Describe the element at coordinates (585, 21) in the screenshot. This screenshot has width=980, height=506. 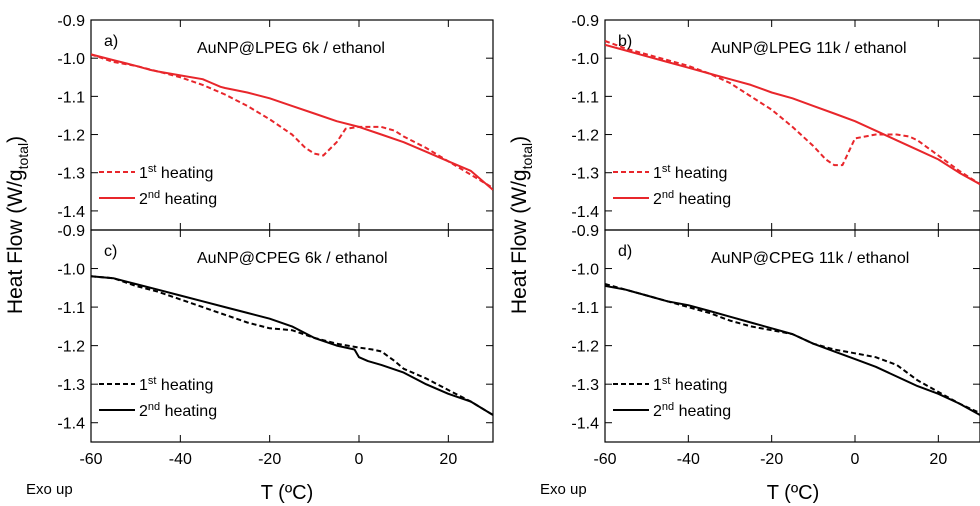
I see `ytick-label-2: -0.9` at that location.